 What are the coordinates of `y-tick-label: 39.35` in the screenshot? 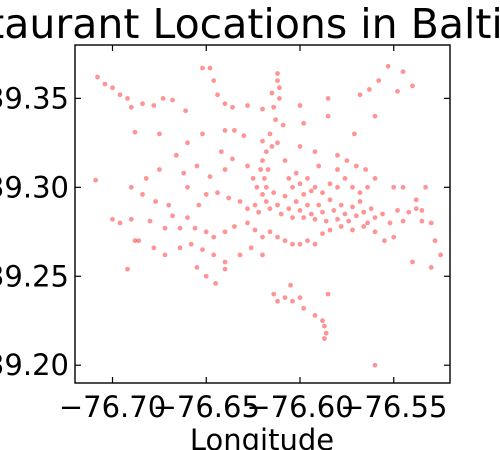 It's located at (34, 98).